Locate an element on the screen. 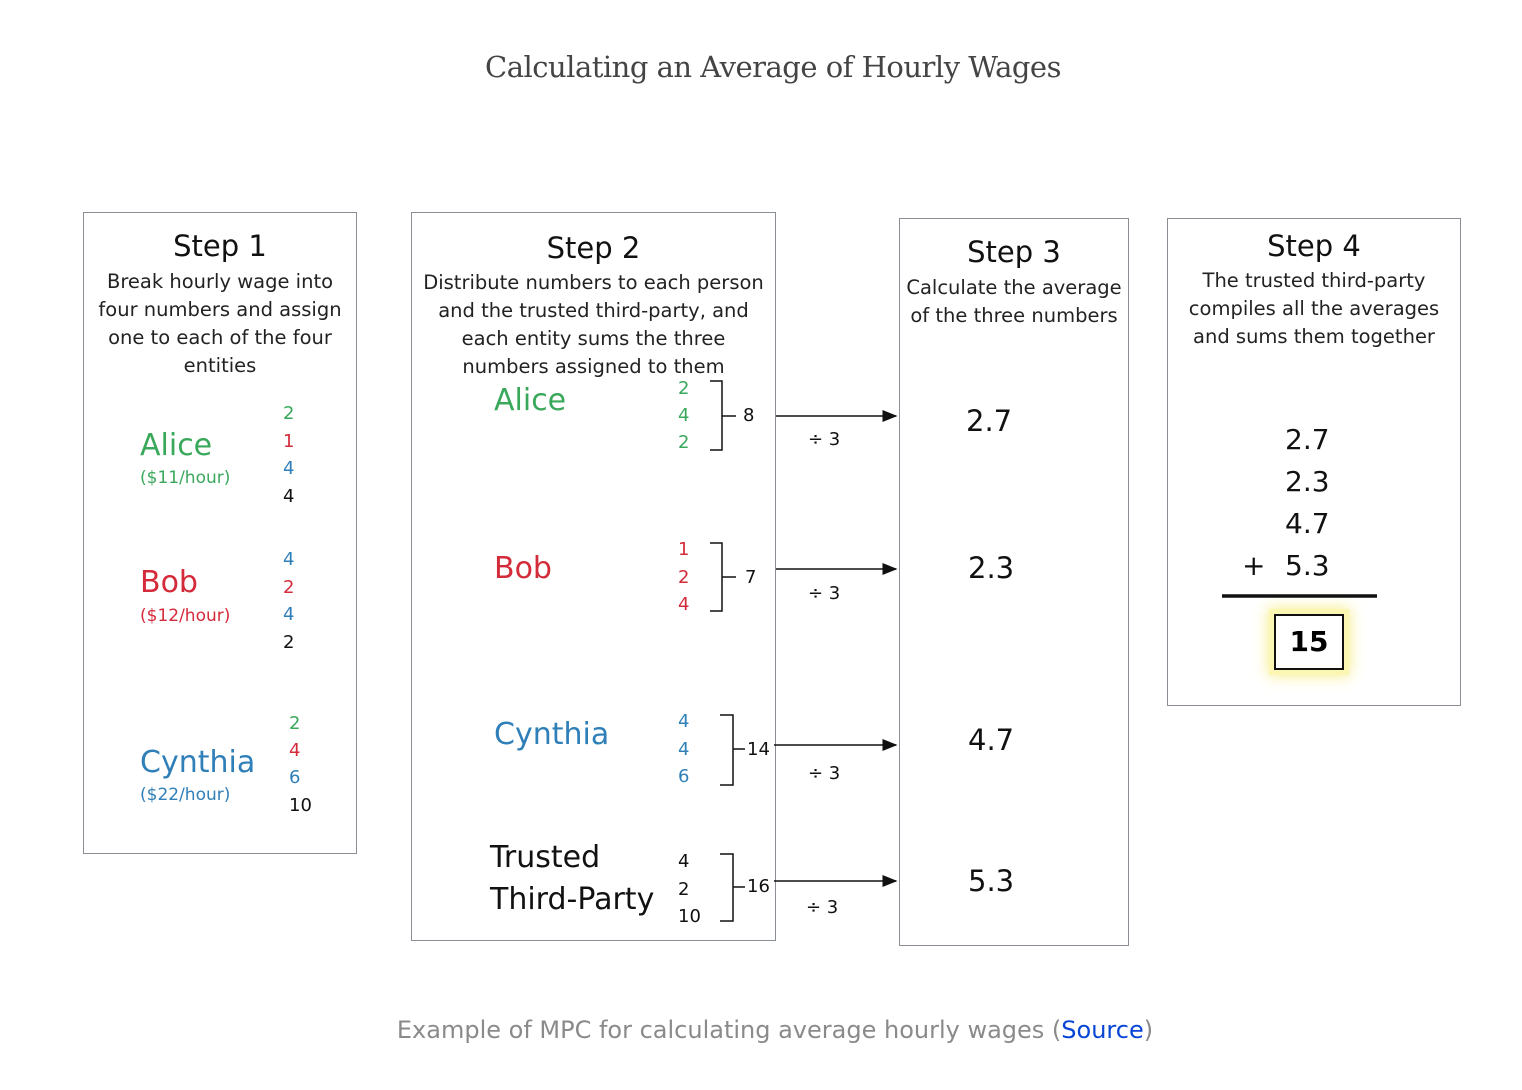 This screenshot has width=1522, height=1090. step1-alice-share-2: 1 is located at coordinates (289, 441).